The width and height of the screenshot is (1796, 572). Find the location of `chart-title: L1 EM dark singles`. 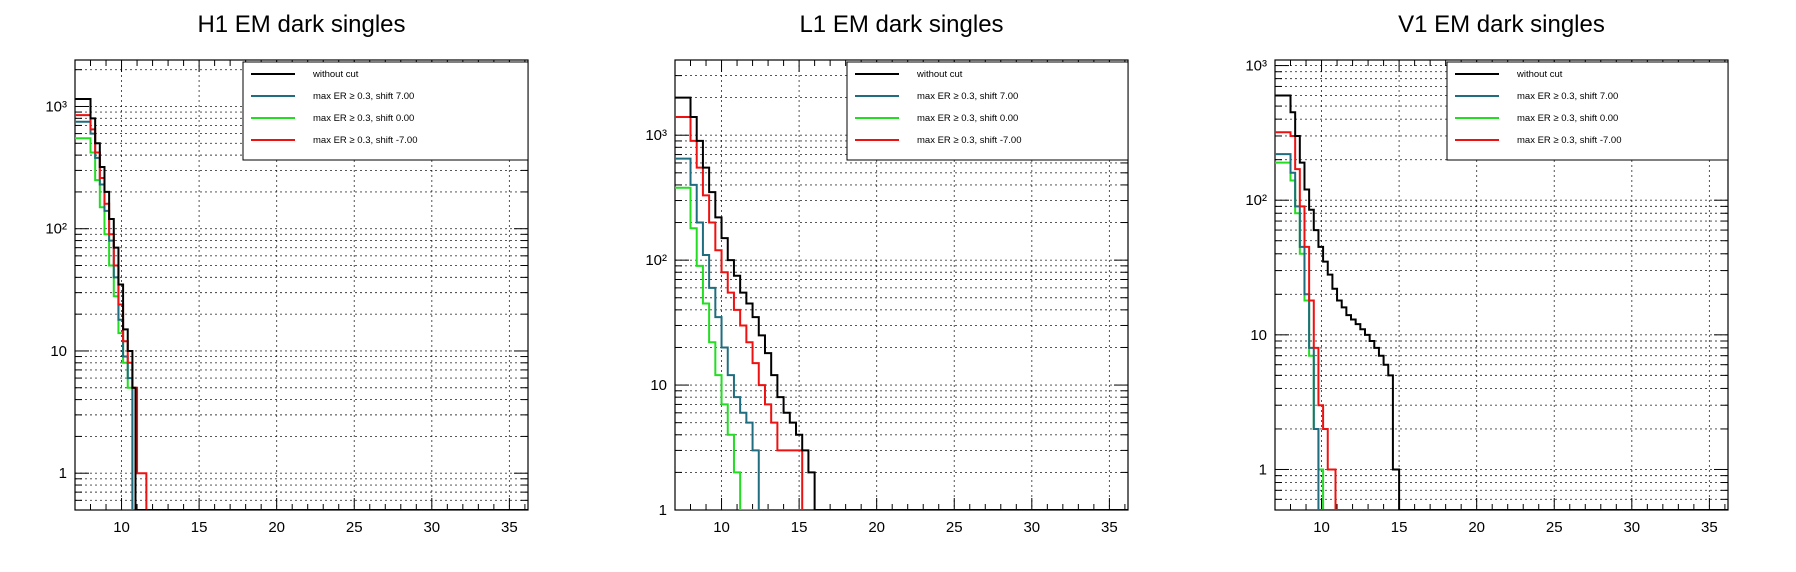

chart-title: L1 EM dark singles is located at coordinates (901, 24).